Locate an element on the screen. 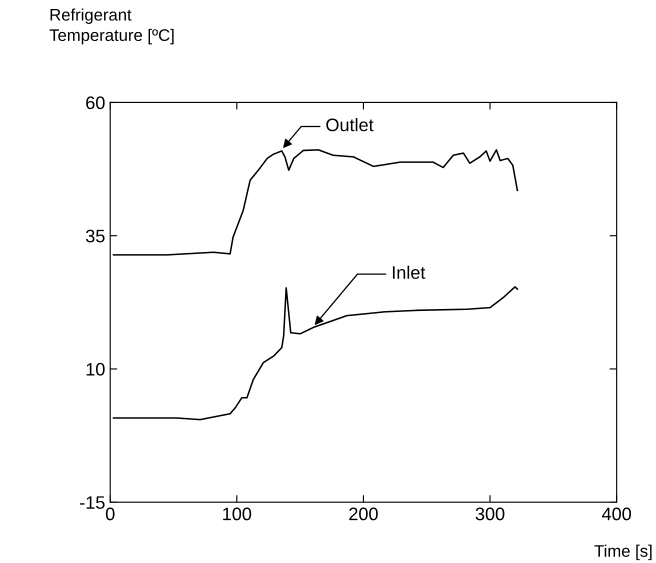  x-tick-label: 400 is located at coordinates (616, 514).